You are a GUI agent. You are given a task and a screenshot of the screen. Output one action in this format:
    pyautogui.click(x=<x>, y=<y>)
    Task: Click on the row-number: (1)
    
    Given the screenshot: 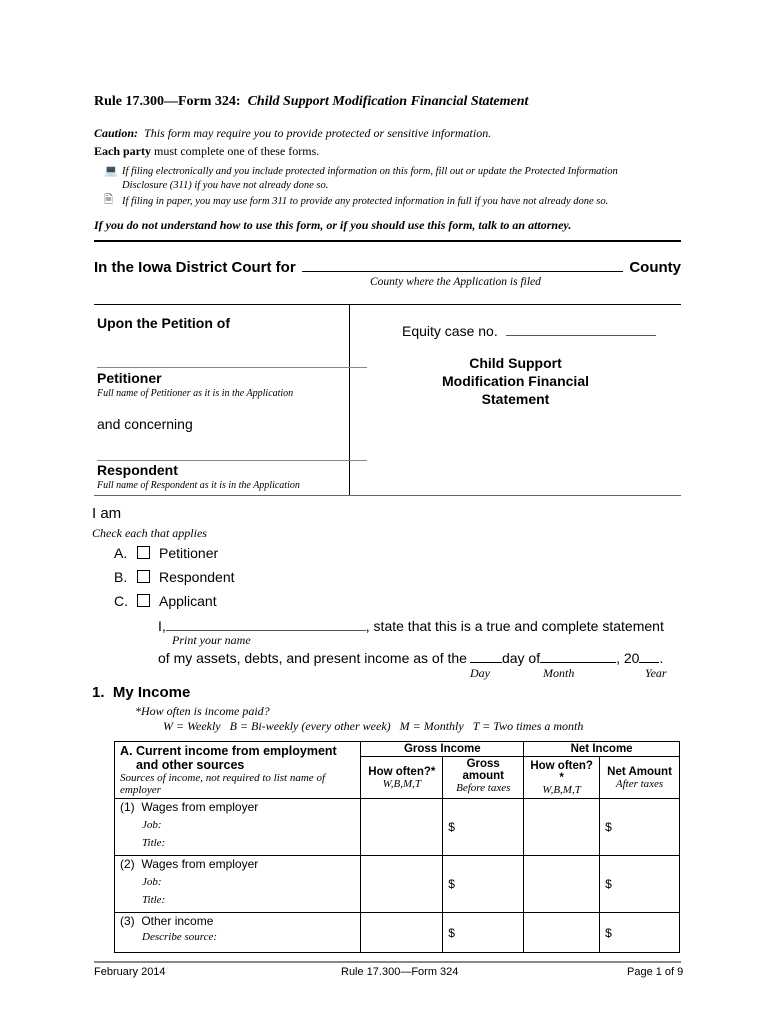 What is the action you would take?
    pyautogui.click(x=127, y=807)
    